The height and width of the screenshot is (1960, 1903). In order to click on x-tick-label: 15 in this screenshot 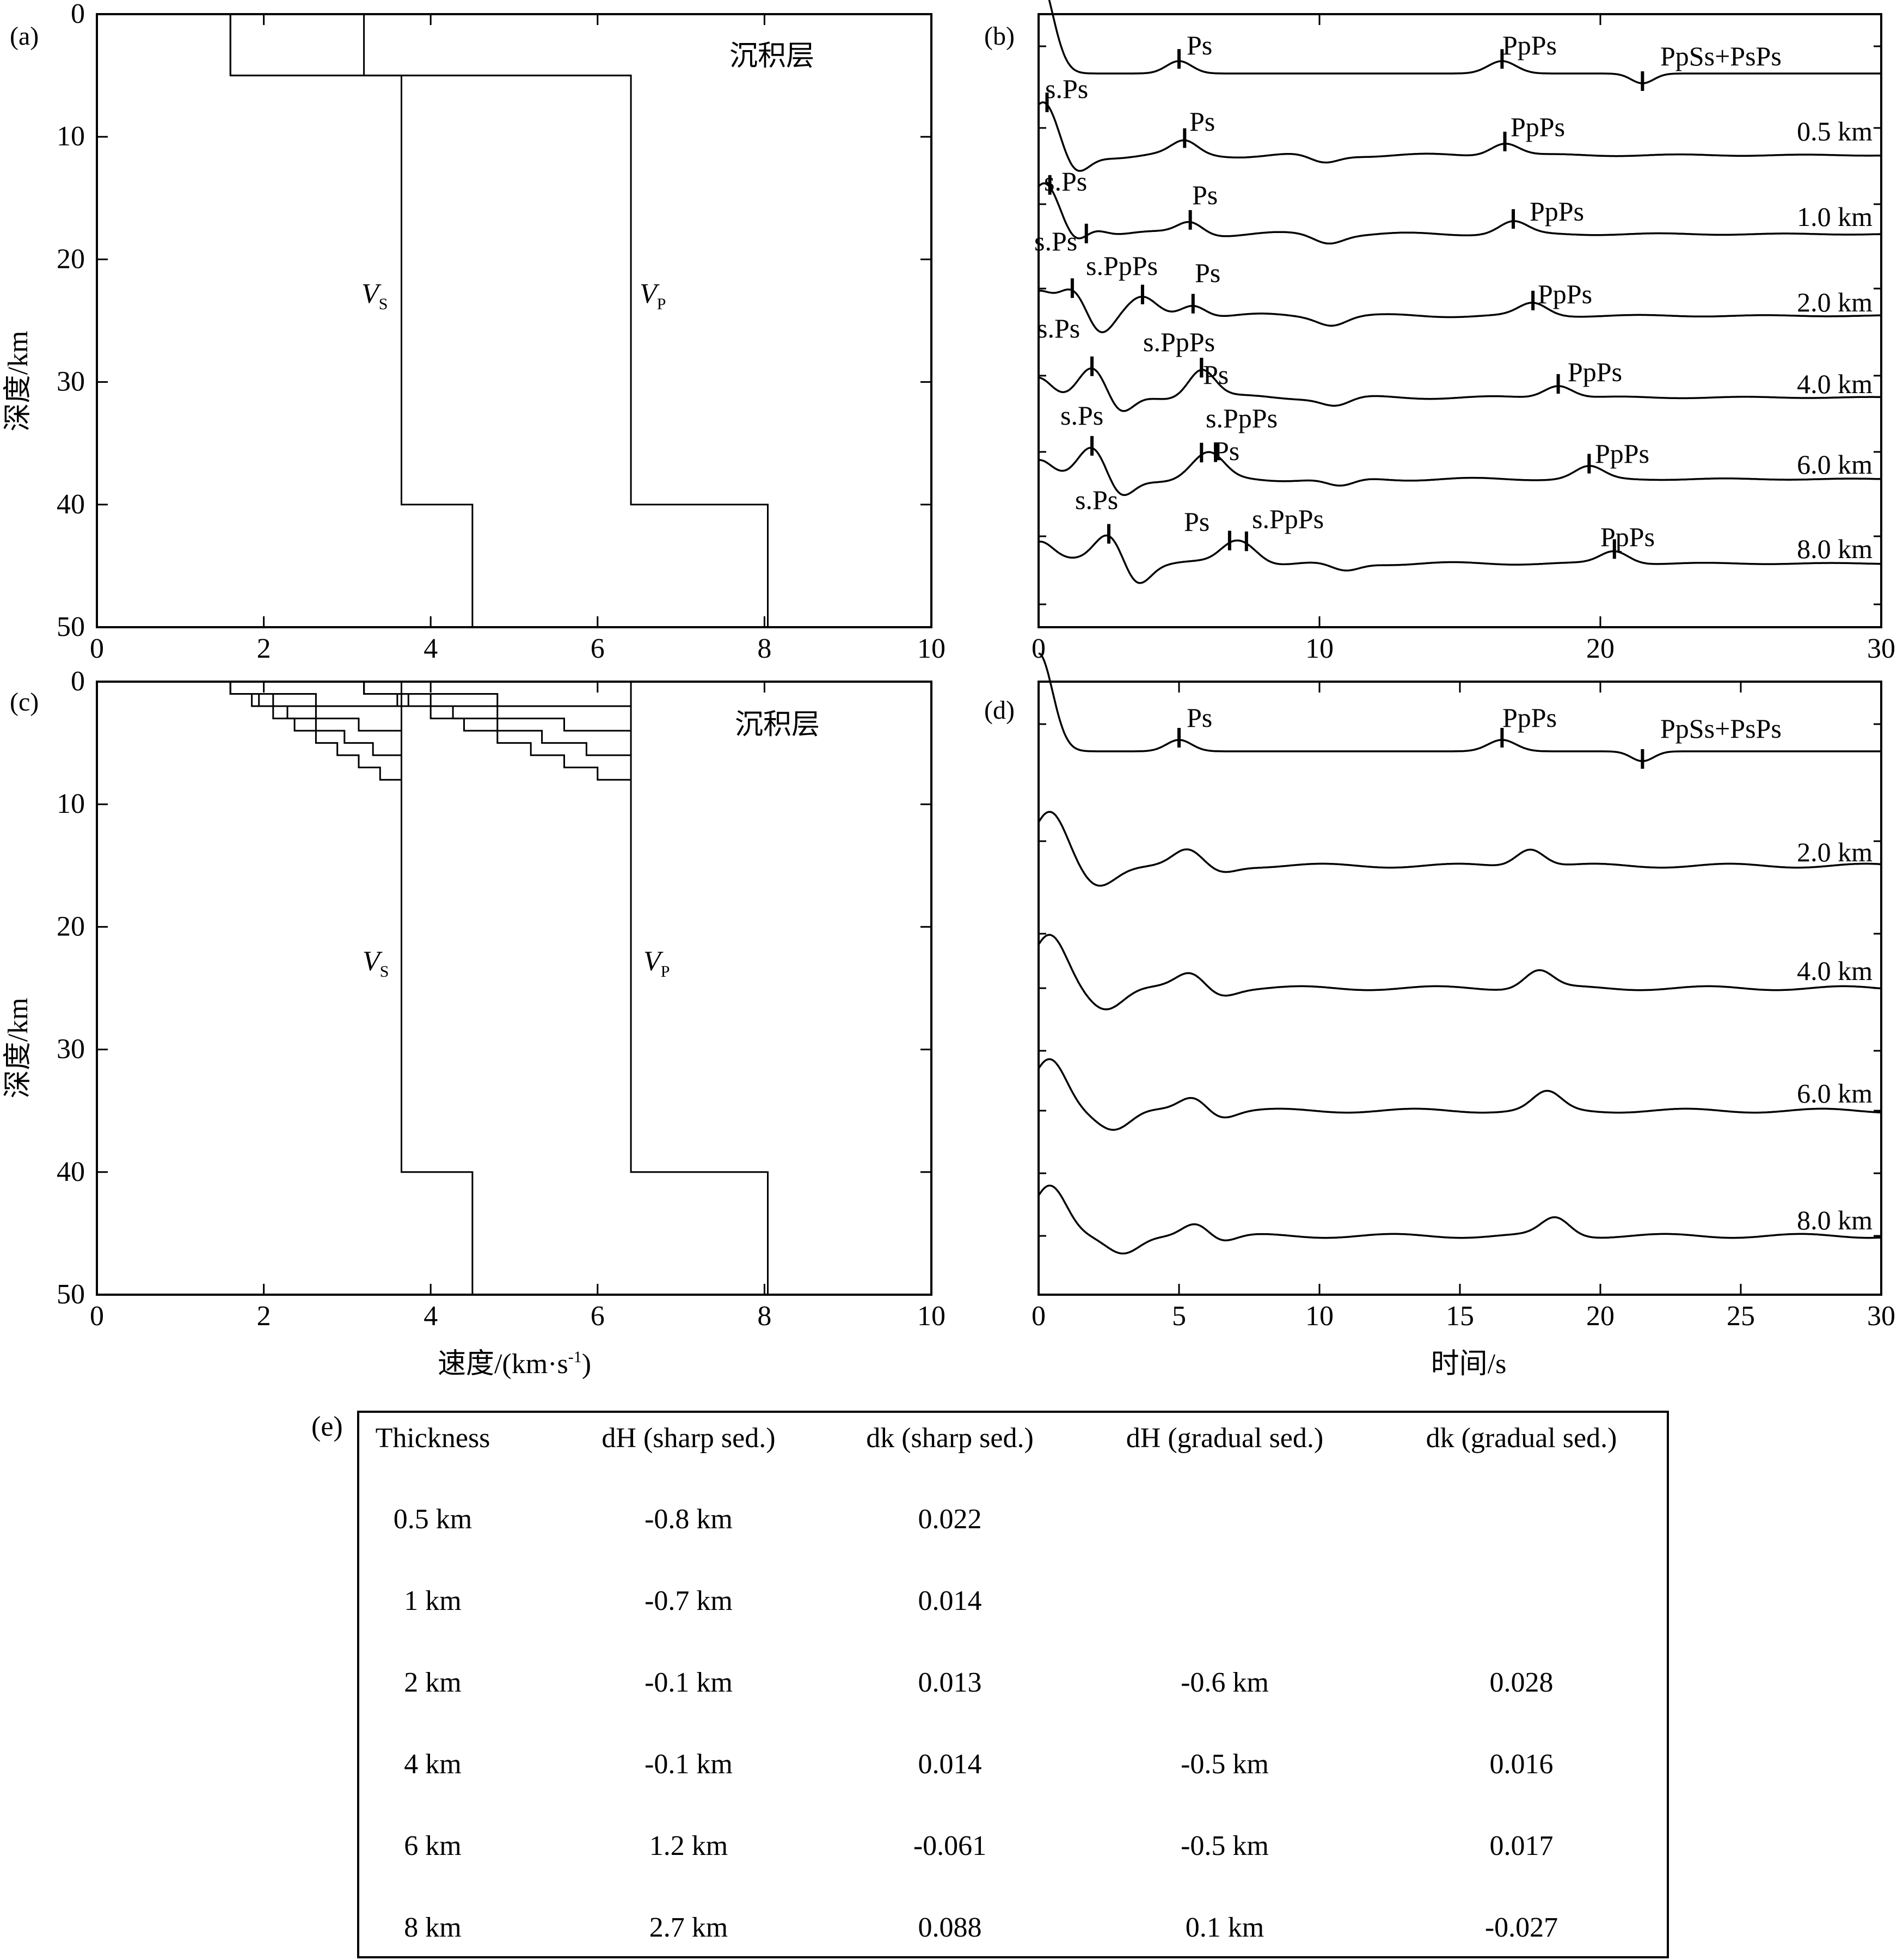, I will do `click(1460, 1316)`.